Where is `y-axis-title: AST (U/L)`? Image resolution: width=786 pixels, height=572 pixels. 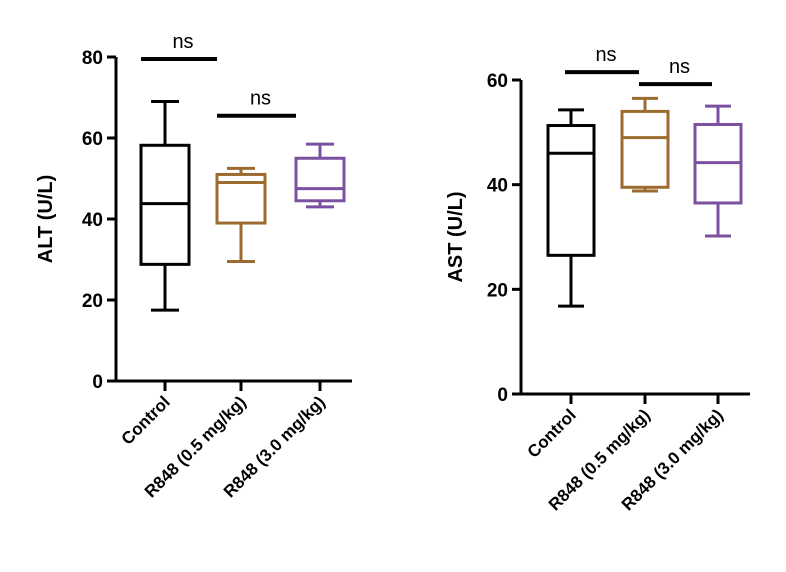 y-axis-title: AST (U/L) is located at coordinates (456, 236).